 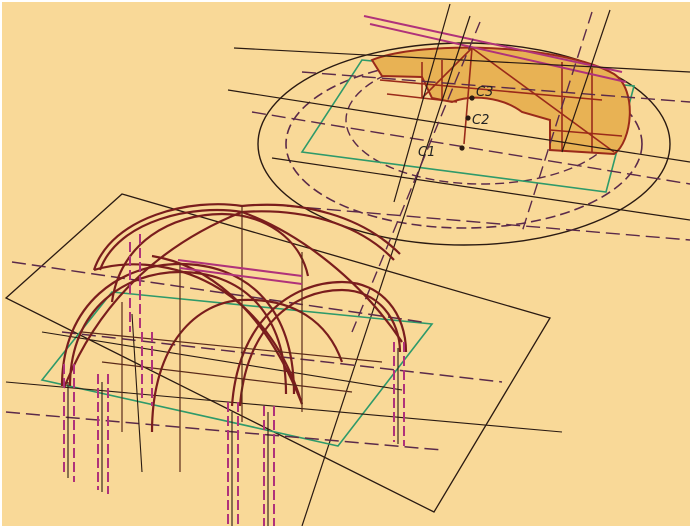 I want to click on centre-points, so click(x=467, y=123).